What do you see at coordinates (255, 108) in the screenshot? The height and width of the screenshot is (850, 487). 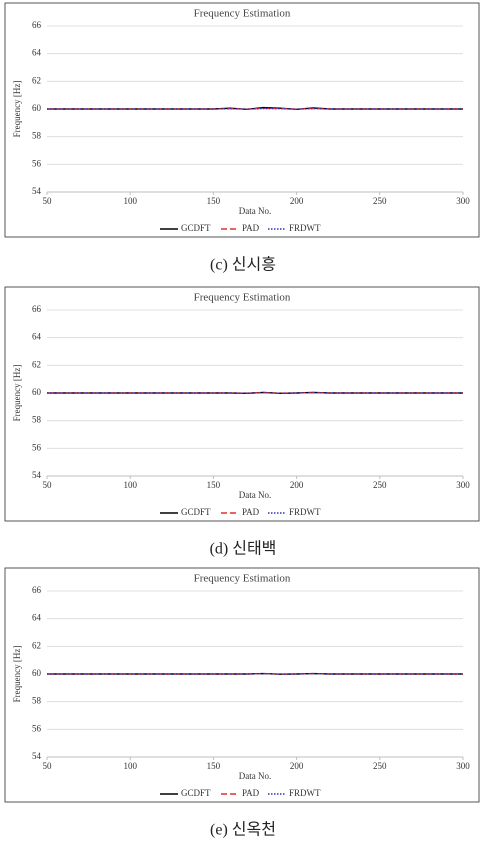 I see `series-line` at bounding box center [255, 108].